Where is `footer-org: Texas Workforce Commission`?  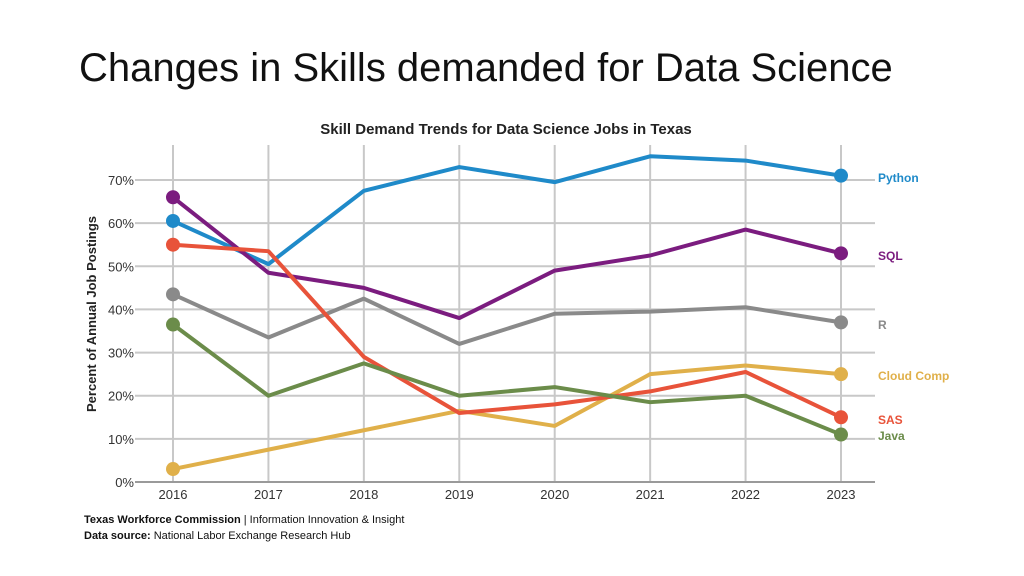 footer-org: Texas Workforce Commission is located at coordinates (162, 520).